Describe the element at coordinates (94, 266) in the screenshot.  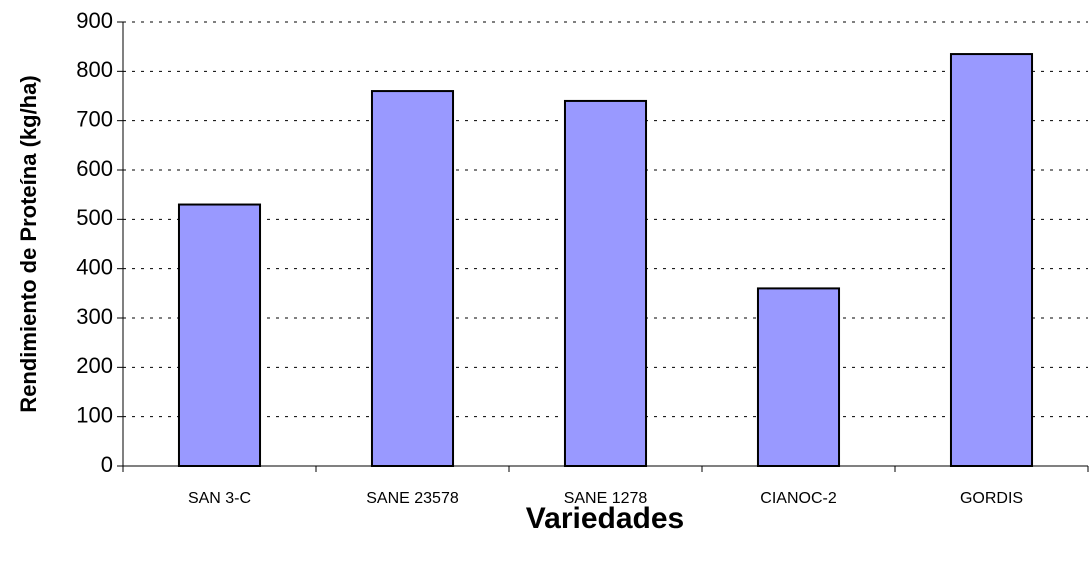
I see `y-tick-label: 400` at that location.